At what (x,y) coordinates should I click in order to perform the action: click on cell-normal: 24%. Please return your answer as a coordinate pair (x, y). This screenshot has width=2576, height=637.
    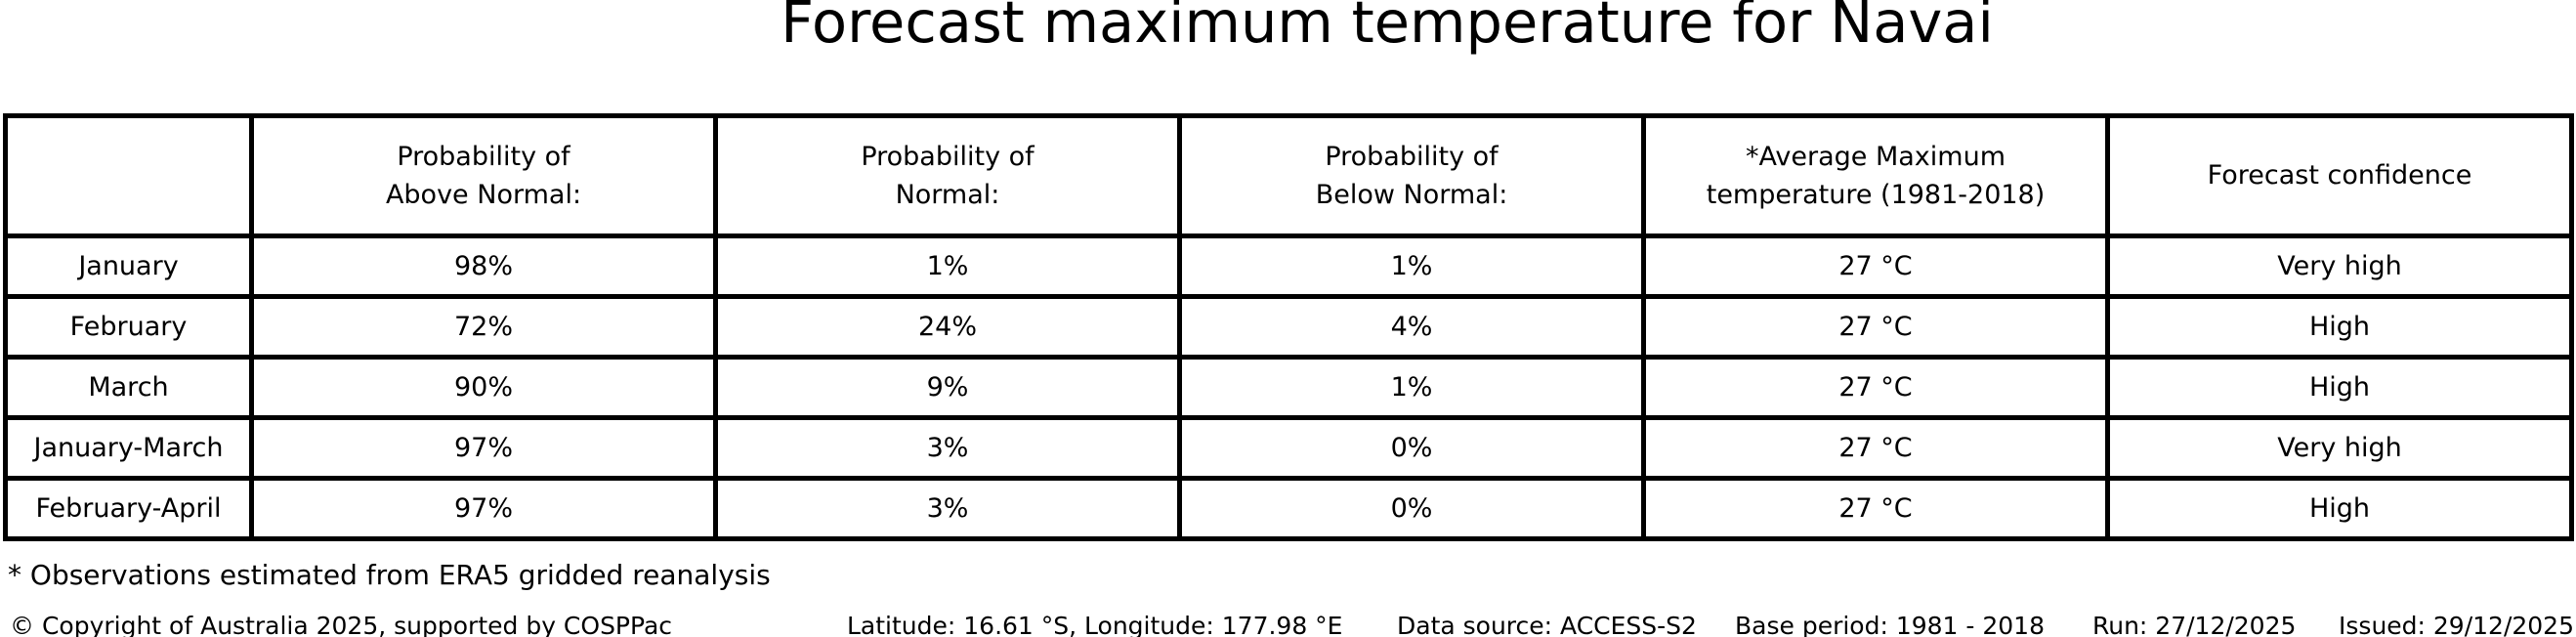
    Looking at the image, I should click on (947, 327).